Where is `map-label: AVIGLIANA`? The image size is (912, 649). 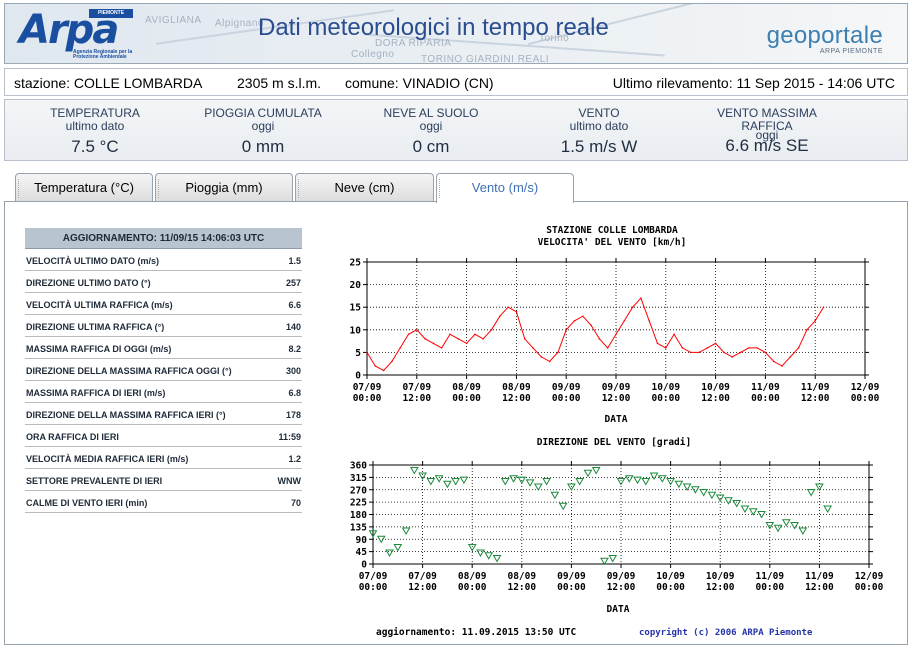 map-label: AVIGLIANA is located at coordinates (173, 20).